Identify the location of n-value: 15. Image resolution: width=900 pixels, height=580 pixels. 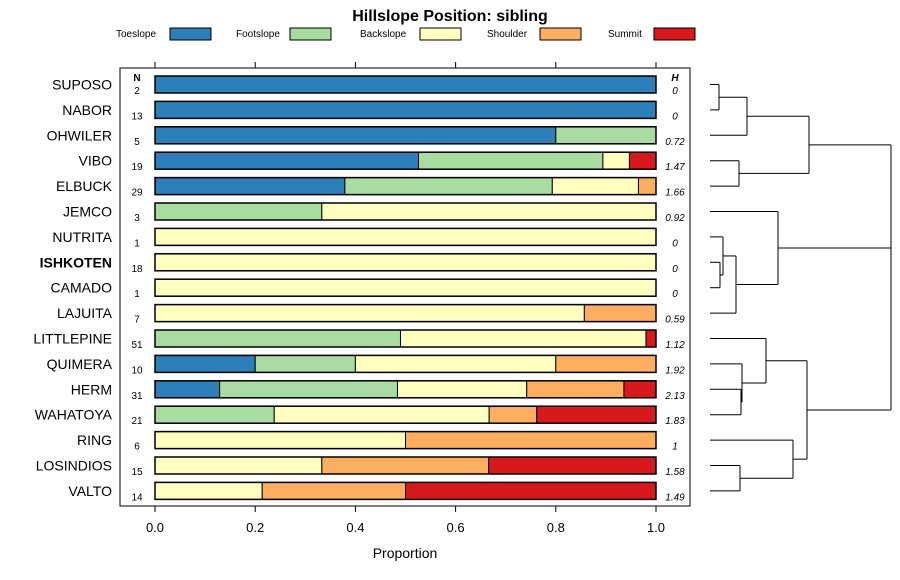
(137, 472).